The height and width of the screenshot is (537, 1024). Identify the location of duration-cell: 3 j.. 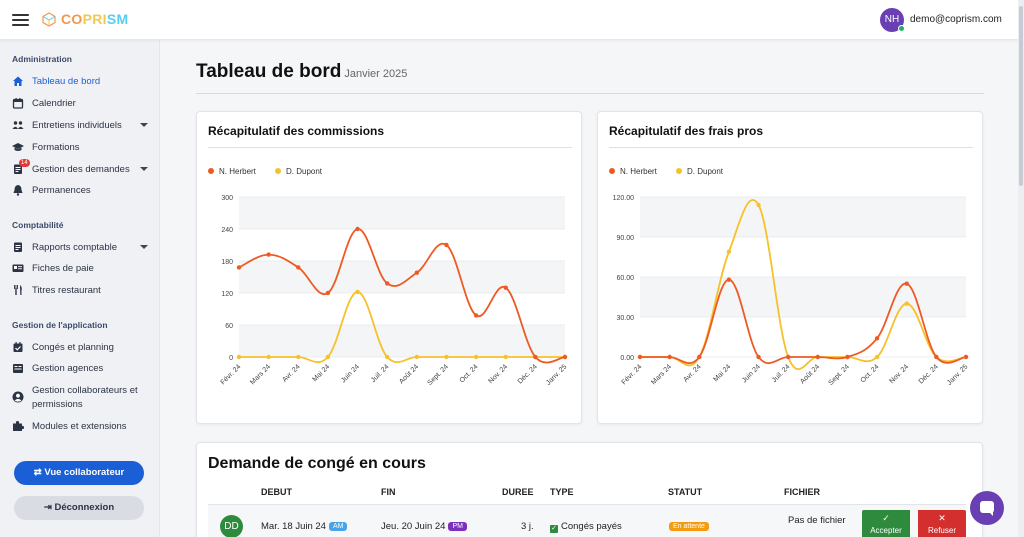
(527, 526).